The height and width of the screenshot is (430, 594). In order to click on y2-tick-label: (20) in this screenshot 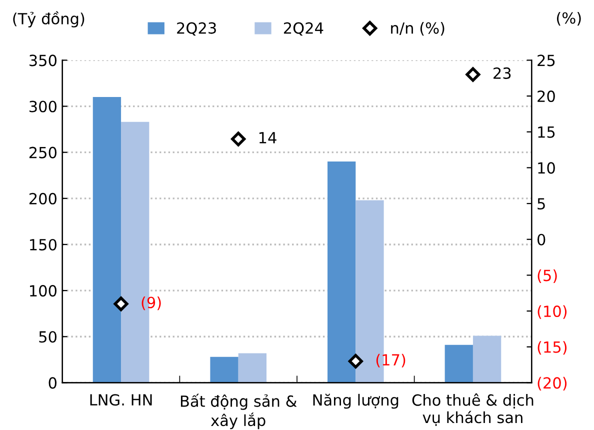, I will do `click(552, 383)`.